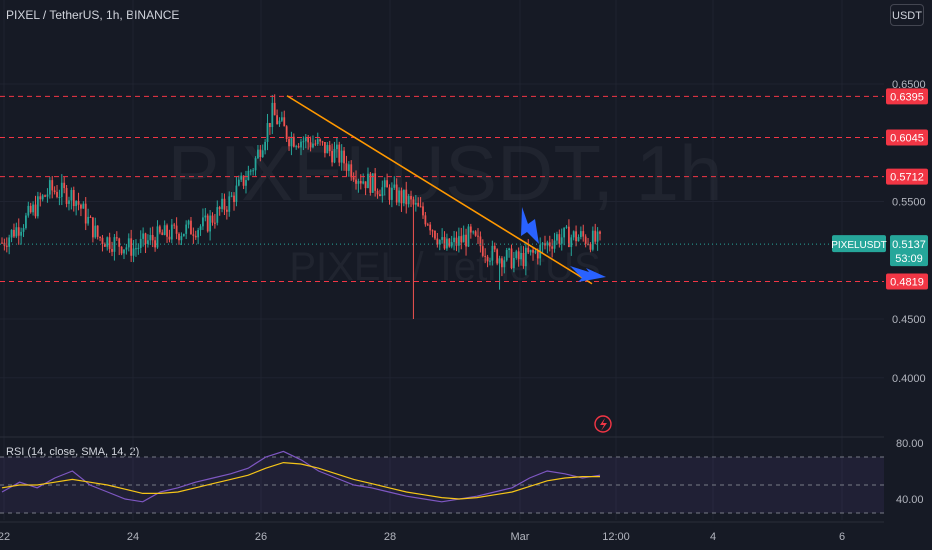  Describe the element at coordinates (713, 537) in the screenshot. I see `x-tick-label: 4` at that location.